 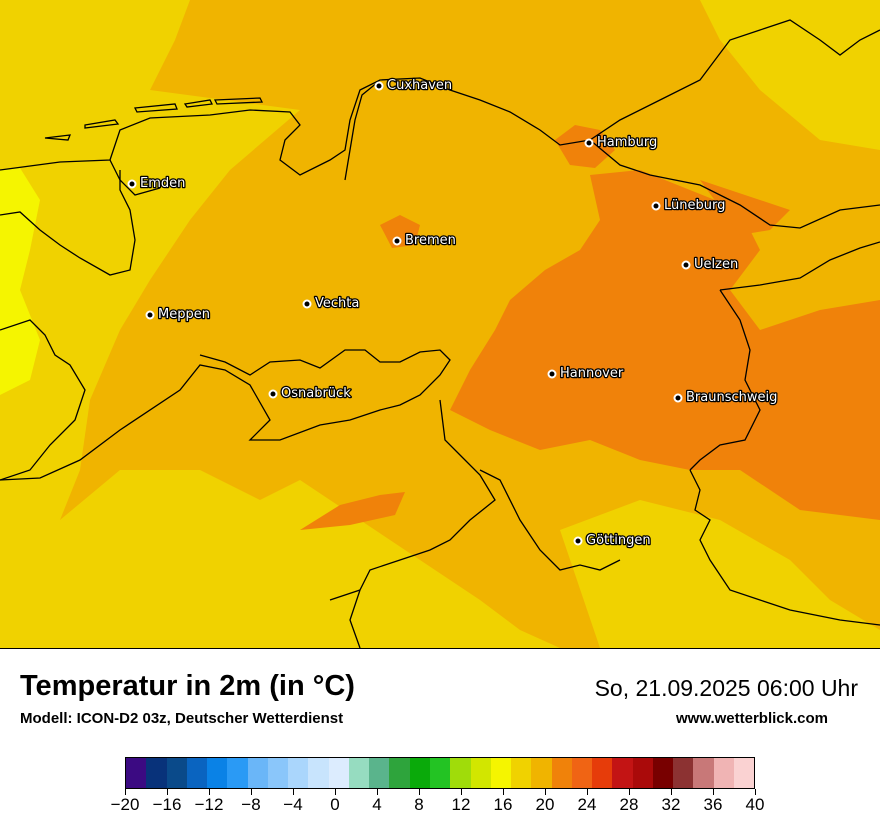 I want to click on city-label: Osnabrück, so click(x=316, y=393).